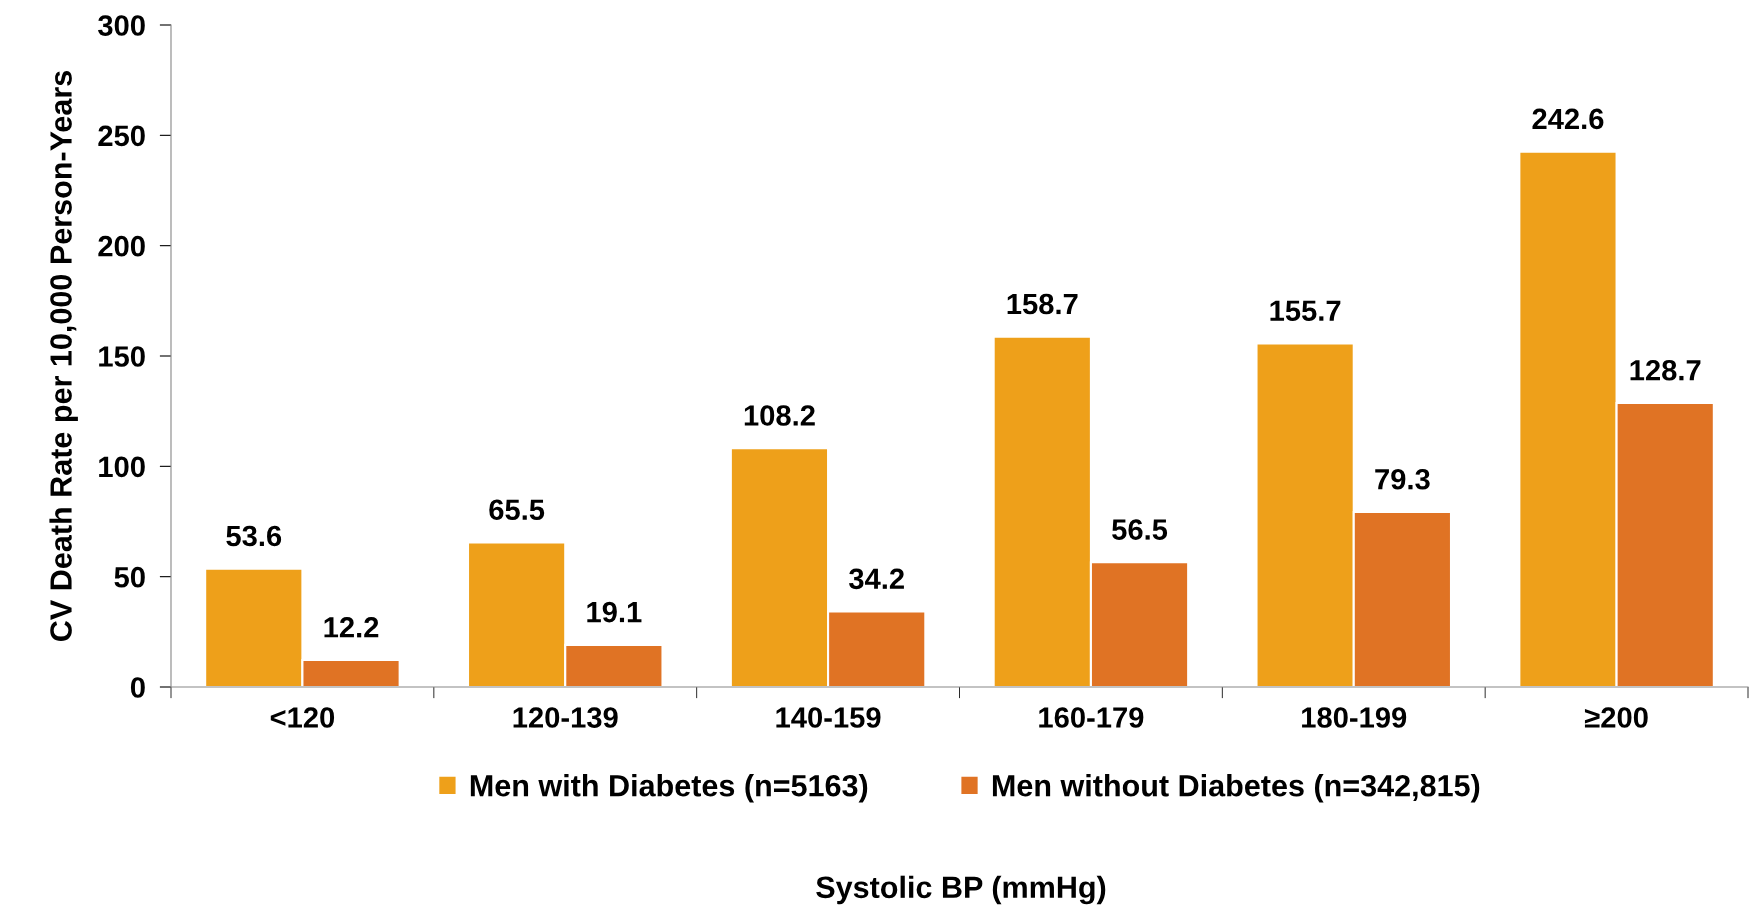  What do you see at coordinates (1091, 717) in the screenshot?
I see `x-tick-label: 160-179` at bounding box center [1091, 717].